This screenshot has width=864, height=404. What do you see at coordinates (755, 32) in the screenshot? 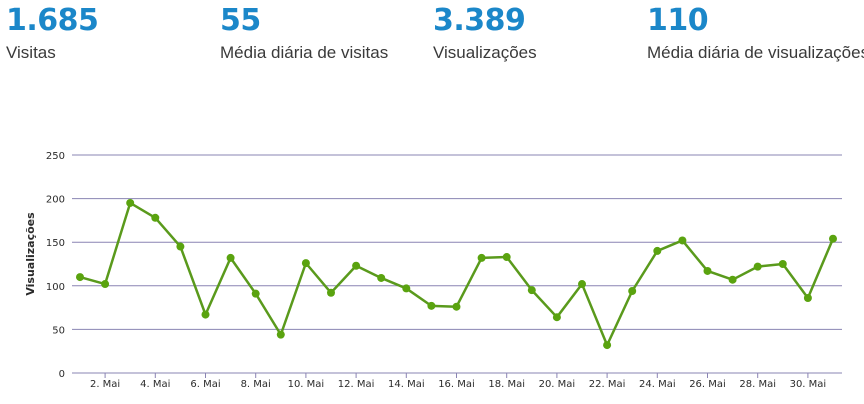
I see `stat-daily-views: 110 Média diária de visualizações` at bounding box center [755, 32].